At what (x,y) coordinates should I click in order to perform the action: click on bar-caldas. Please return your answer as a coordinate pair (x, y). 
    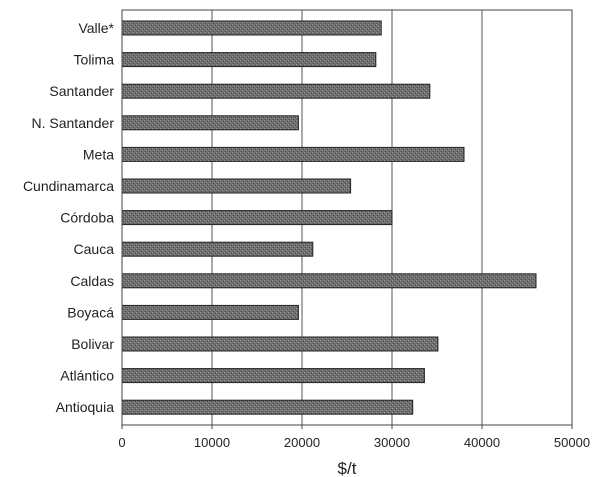
    Looking at the image, I should click on (329, 281).